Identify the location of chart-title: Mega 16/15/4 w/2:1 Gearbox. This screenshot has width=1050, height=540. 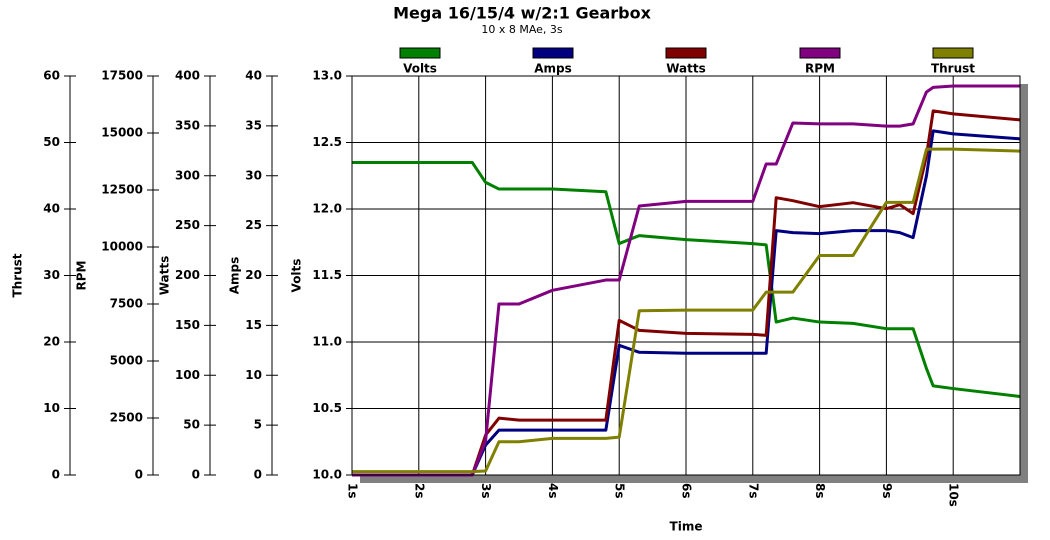
(522, 13).